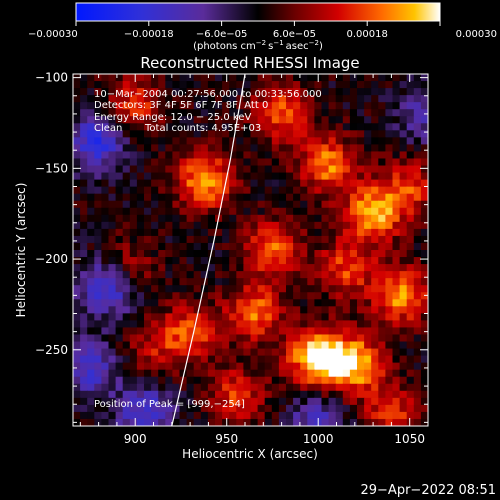 This screenshot has height=500, width=500. What do you see at coordinates (21, 250) in the screenshot?
I see `y-axis-label: Heliocentric Y (arcsec)` at bounding box center [21, 250].